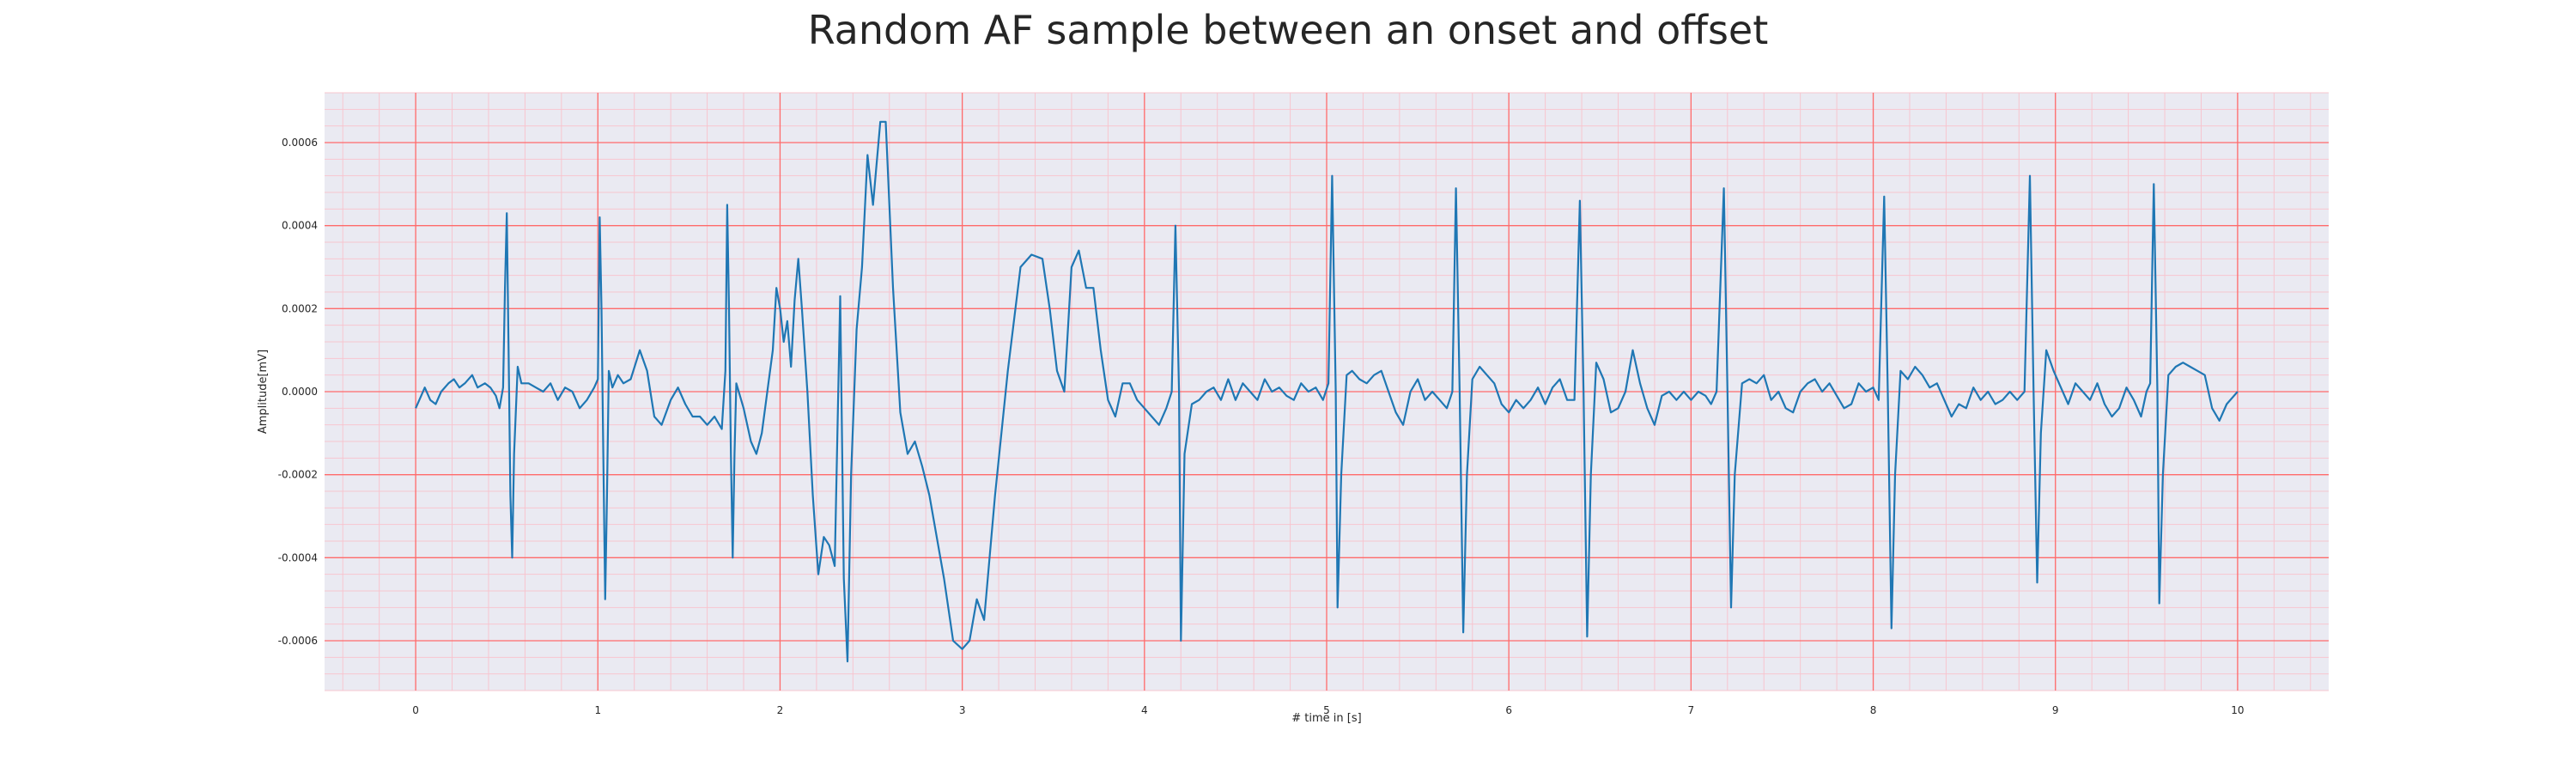 The height and width of the screenshot is (773, 2576). Describe the element at coordinates (263, 392) in the screenshot. I see `y-axis-label: Amplitude[mV]` at that location.